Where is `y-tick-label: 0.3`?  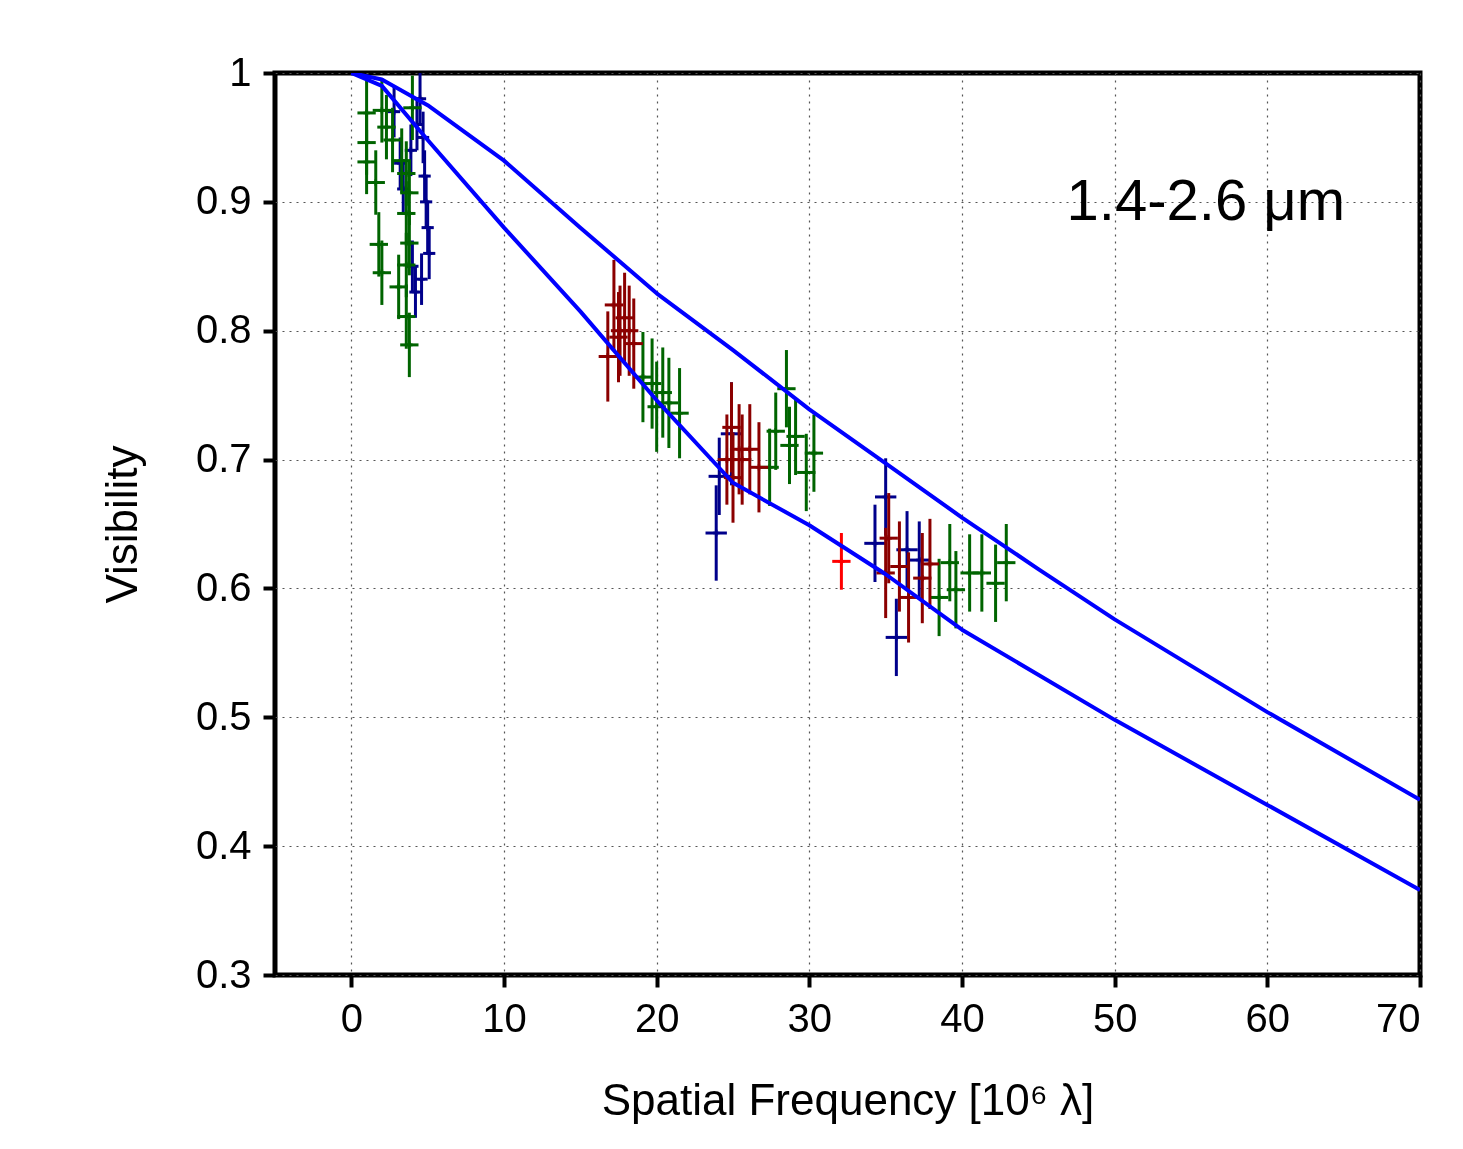
y-tick-label: 0.3 is located at coordinates (223, 973).